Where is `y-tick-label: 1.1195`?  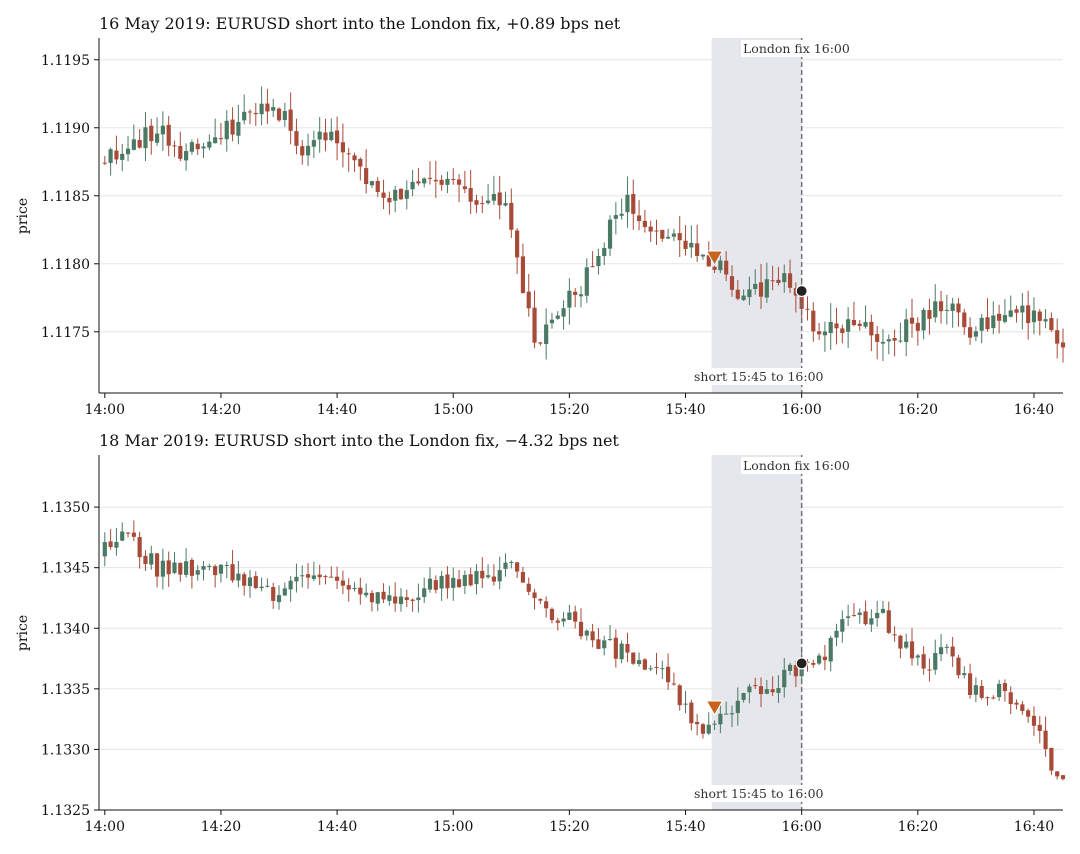
y-tick-label: 1.1195 is located at coordinates (65, 61).